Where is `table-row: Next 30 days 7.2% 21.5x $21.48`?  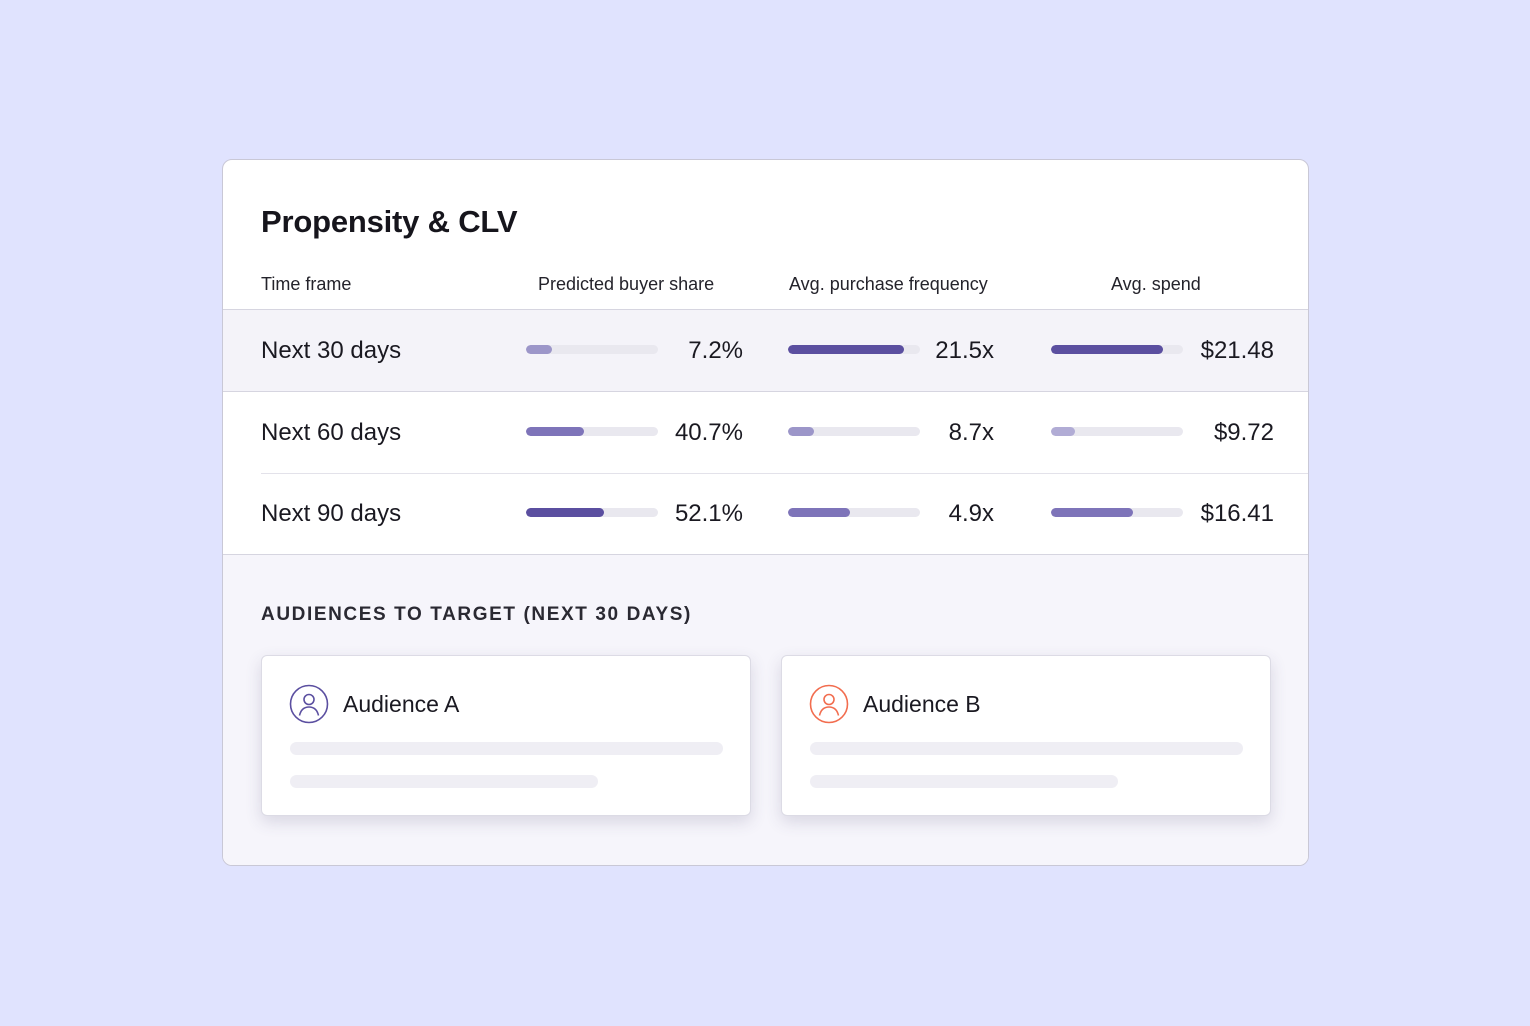
table-row: Next 30 days 7.2% 21.5x $21.48 is located at coordinates (765, 351).